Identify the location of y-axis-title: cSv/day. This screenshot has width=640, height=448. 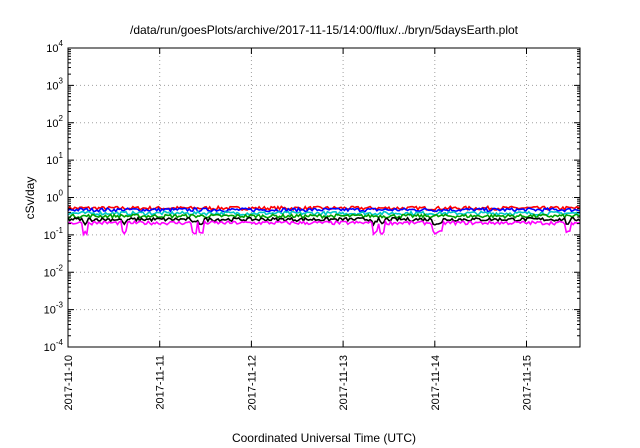
(30, 198).